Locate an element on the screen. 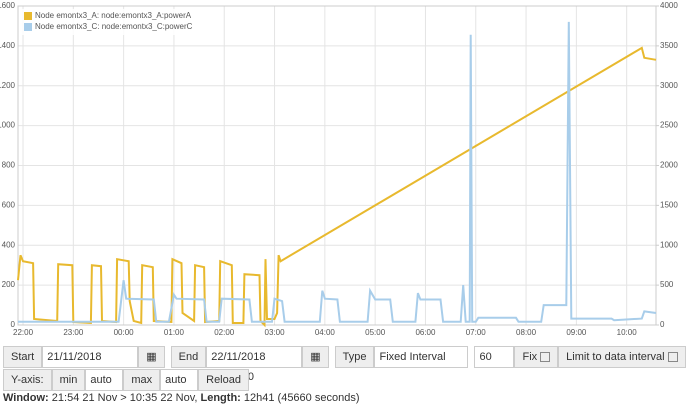 The width and height of the screenshot is (690, 406). x-tick-label: 01:00 is located at coordinates (174, 332).